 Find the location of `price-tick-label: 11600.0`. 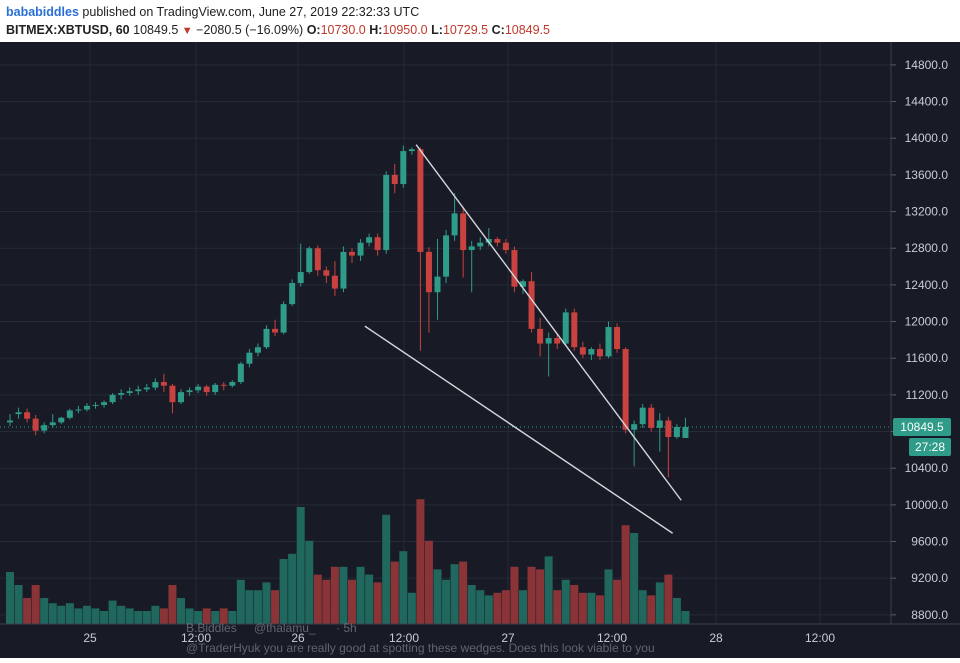

price-tick-label: 11600.0 is located at coordinates (927, 358).